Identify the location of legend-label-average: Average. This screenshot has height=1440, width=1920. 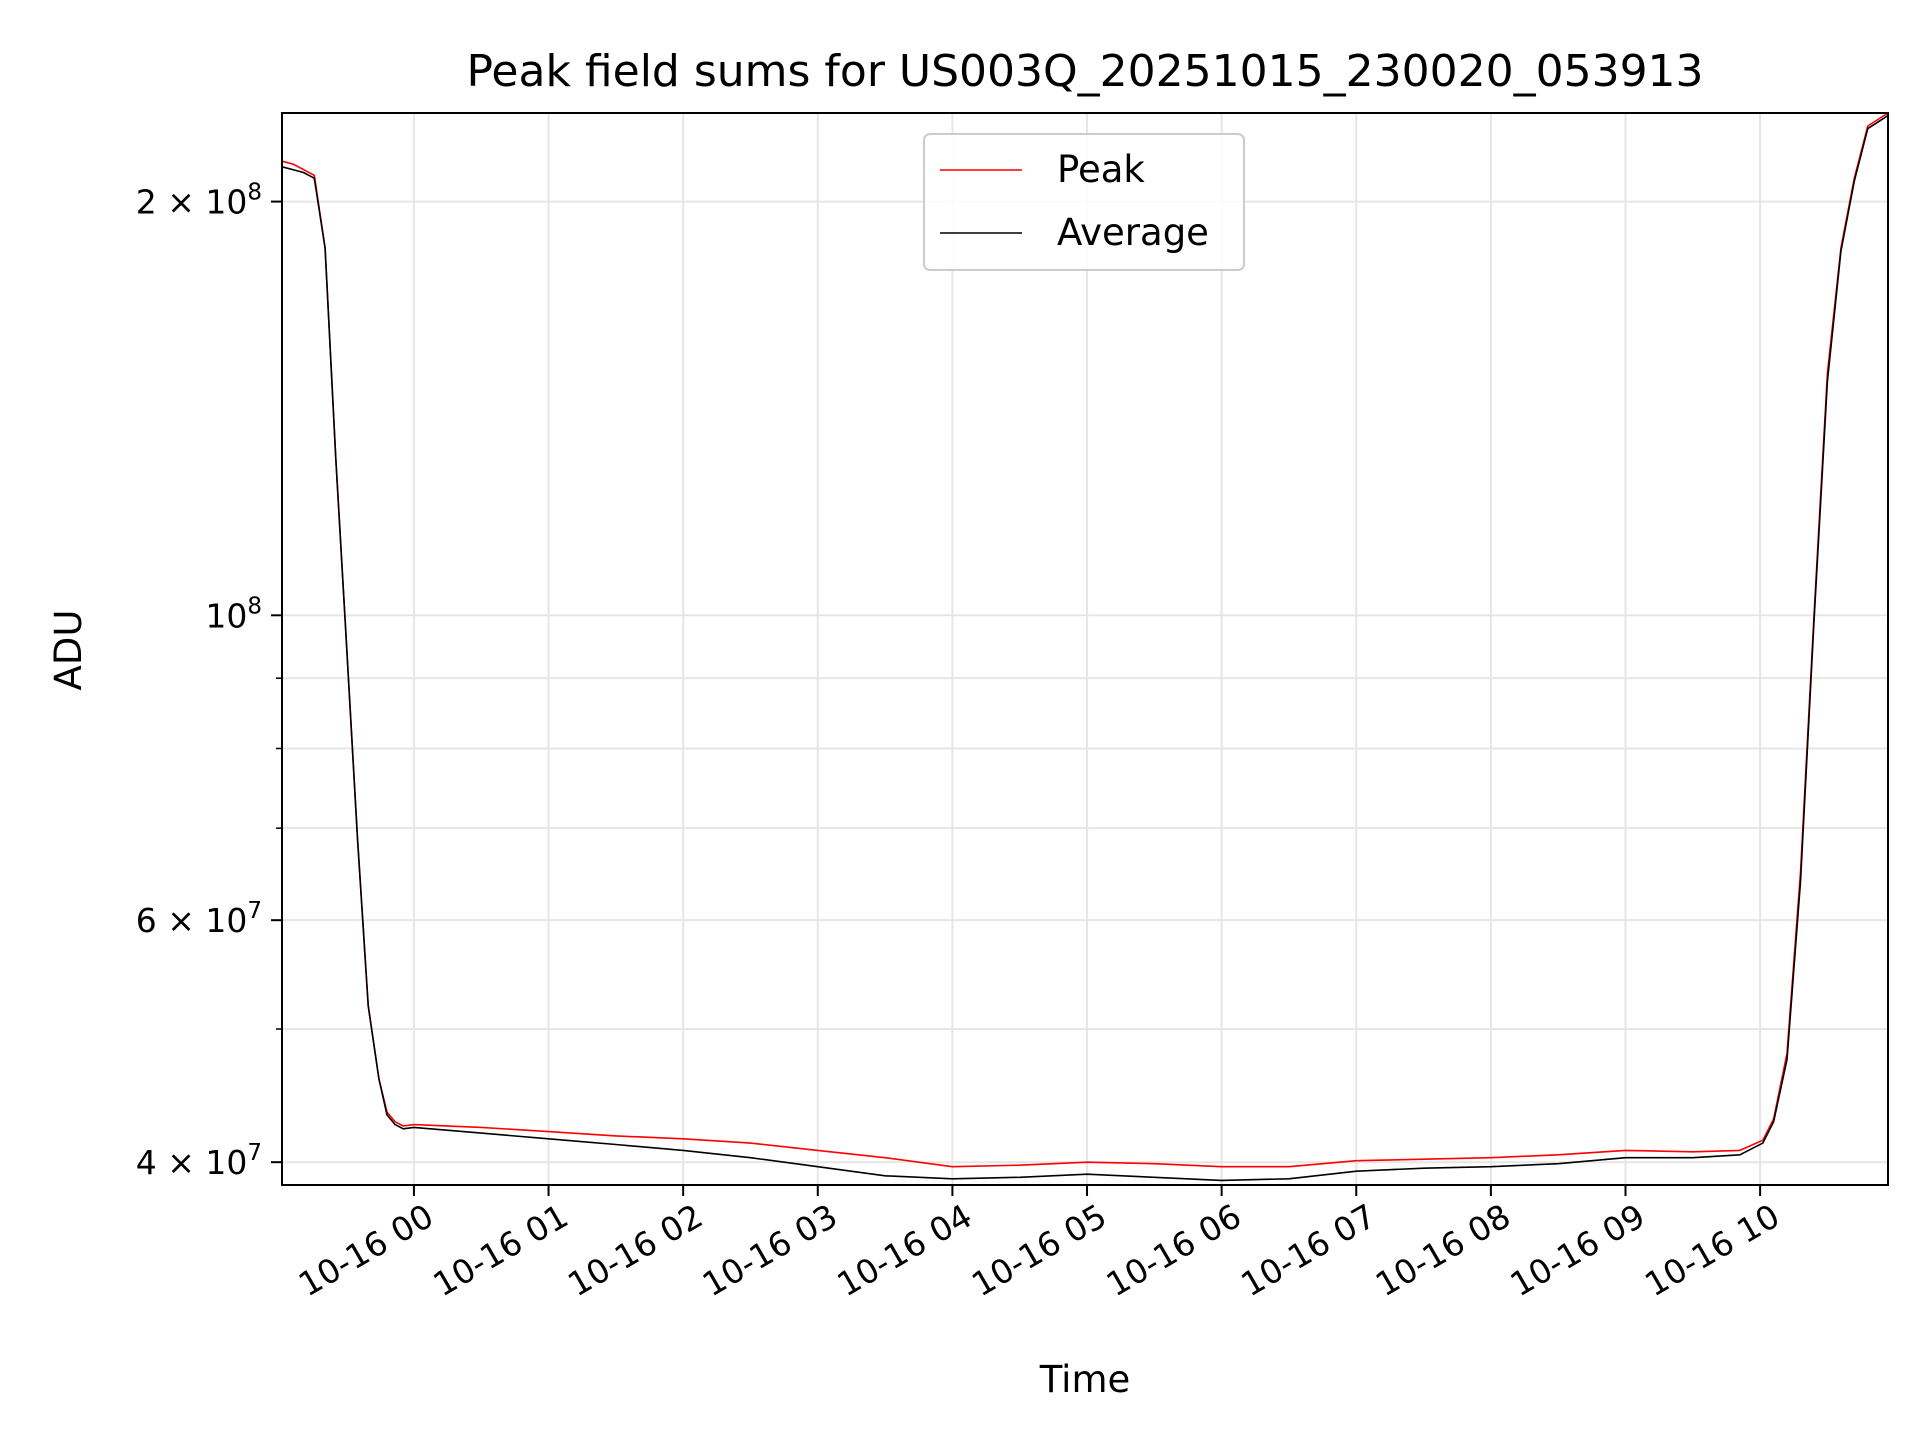
(1133, 232).